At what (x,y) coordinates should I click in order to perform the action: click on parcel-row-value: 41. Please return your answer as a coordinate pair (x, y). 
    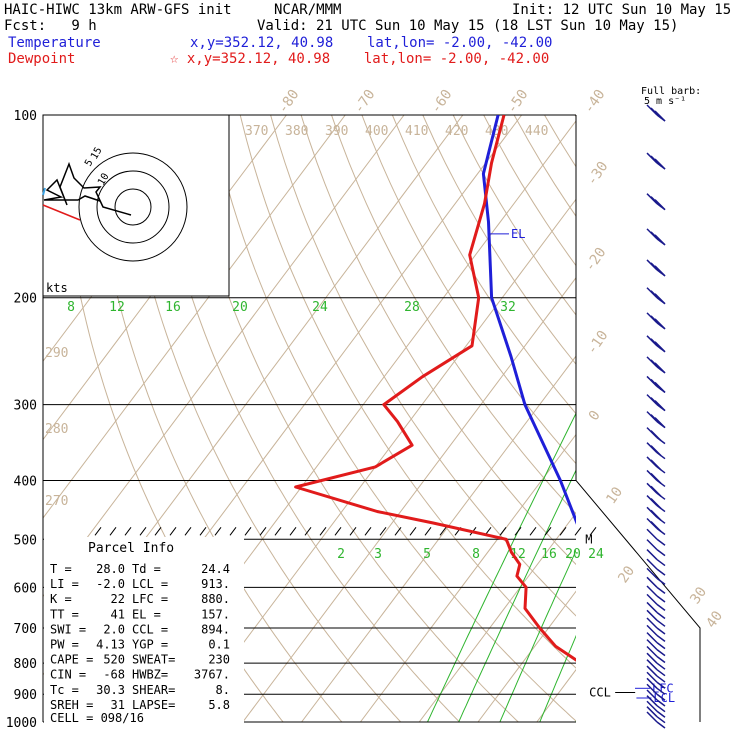
    Looking at the image, I should click on (118, 614).